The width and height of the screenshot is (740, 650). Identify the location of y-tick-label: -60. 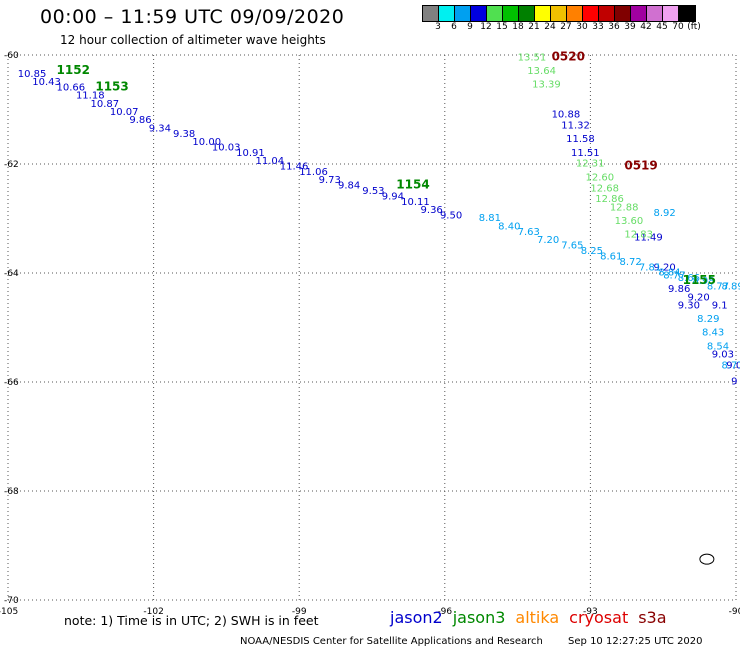
(11, 56).